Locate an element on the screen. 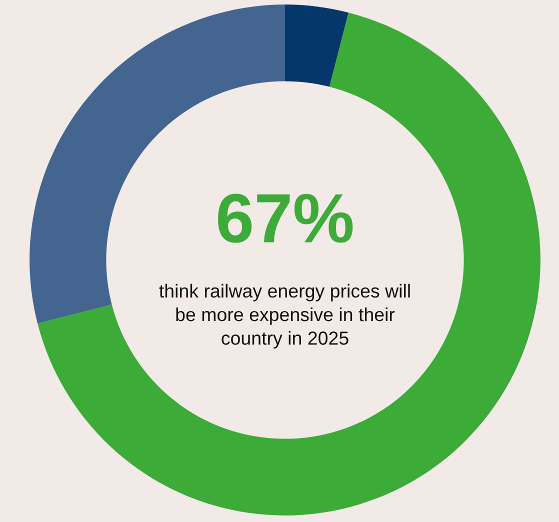 The height and width of the screenshot is (522, 559). donut-slice is located at coordinates (317, 45).